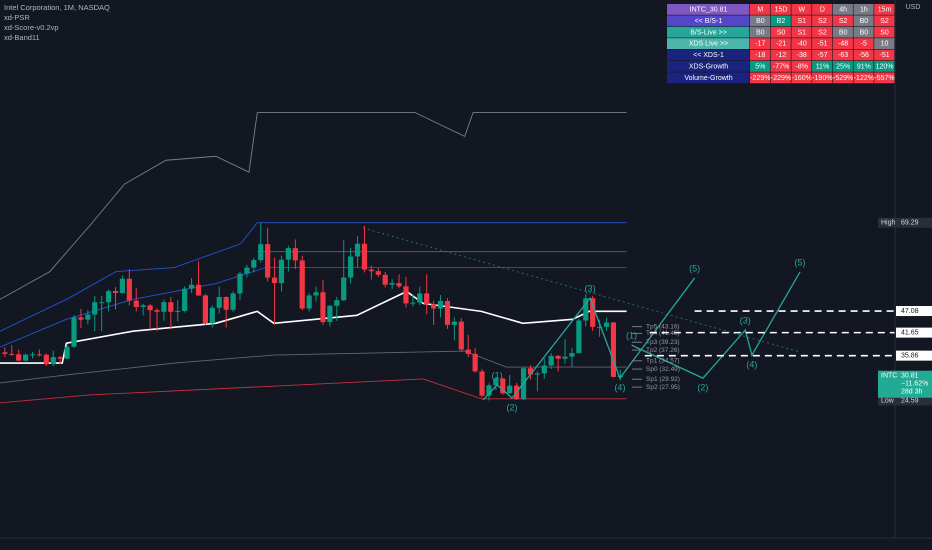  I want to click on table-cell-text: XDS Live >>, so click(708, 44).